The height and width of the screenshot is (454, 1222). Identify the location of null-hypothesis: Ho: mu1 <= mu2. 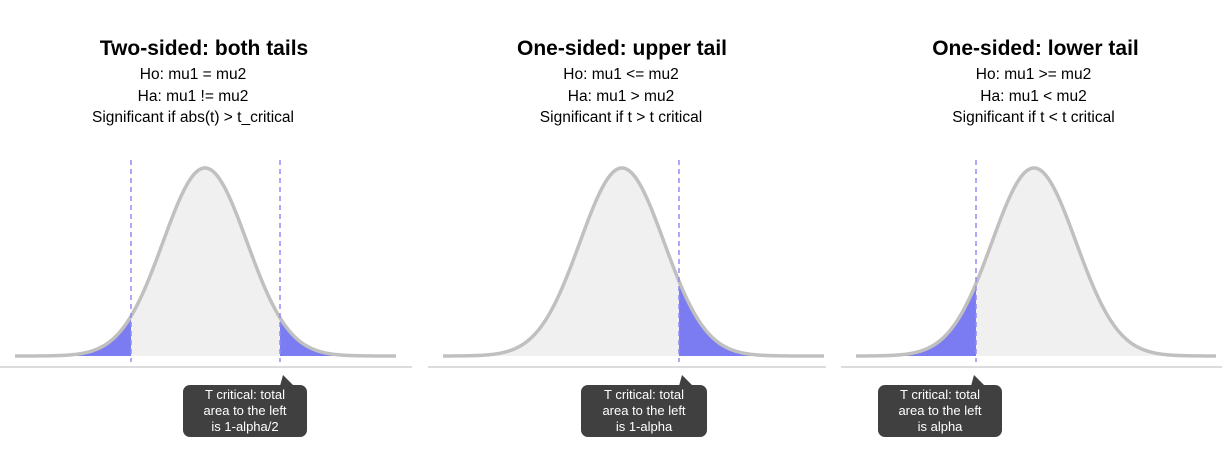
(621, 74).